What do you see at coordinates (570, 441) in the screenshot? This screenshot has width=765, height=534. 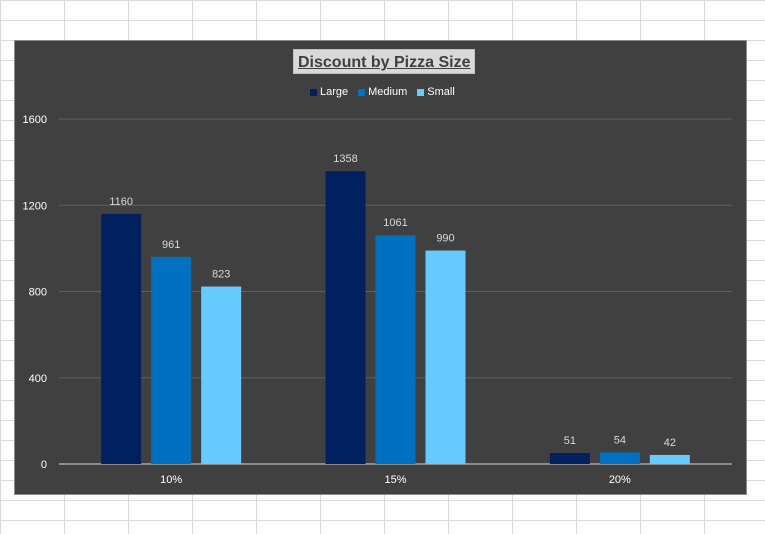 I see `data-label: 51` at bounding box center [570, 441].